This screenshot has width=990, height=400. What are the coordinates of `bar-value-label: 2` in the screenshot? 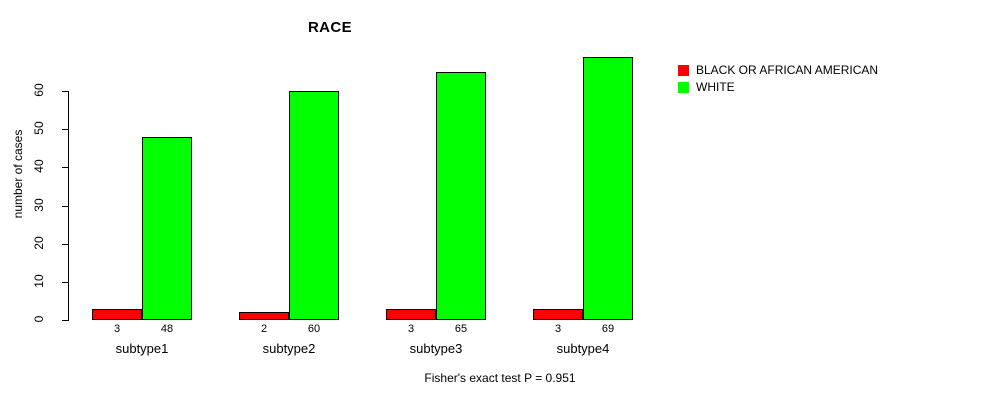 It's located at (264, 329).